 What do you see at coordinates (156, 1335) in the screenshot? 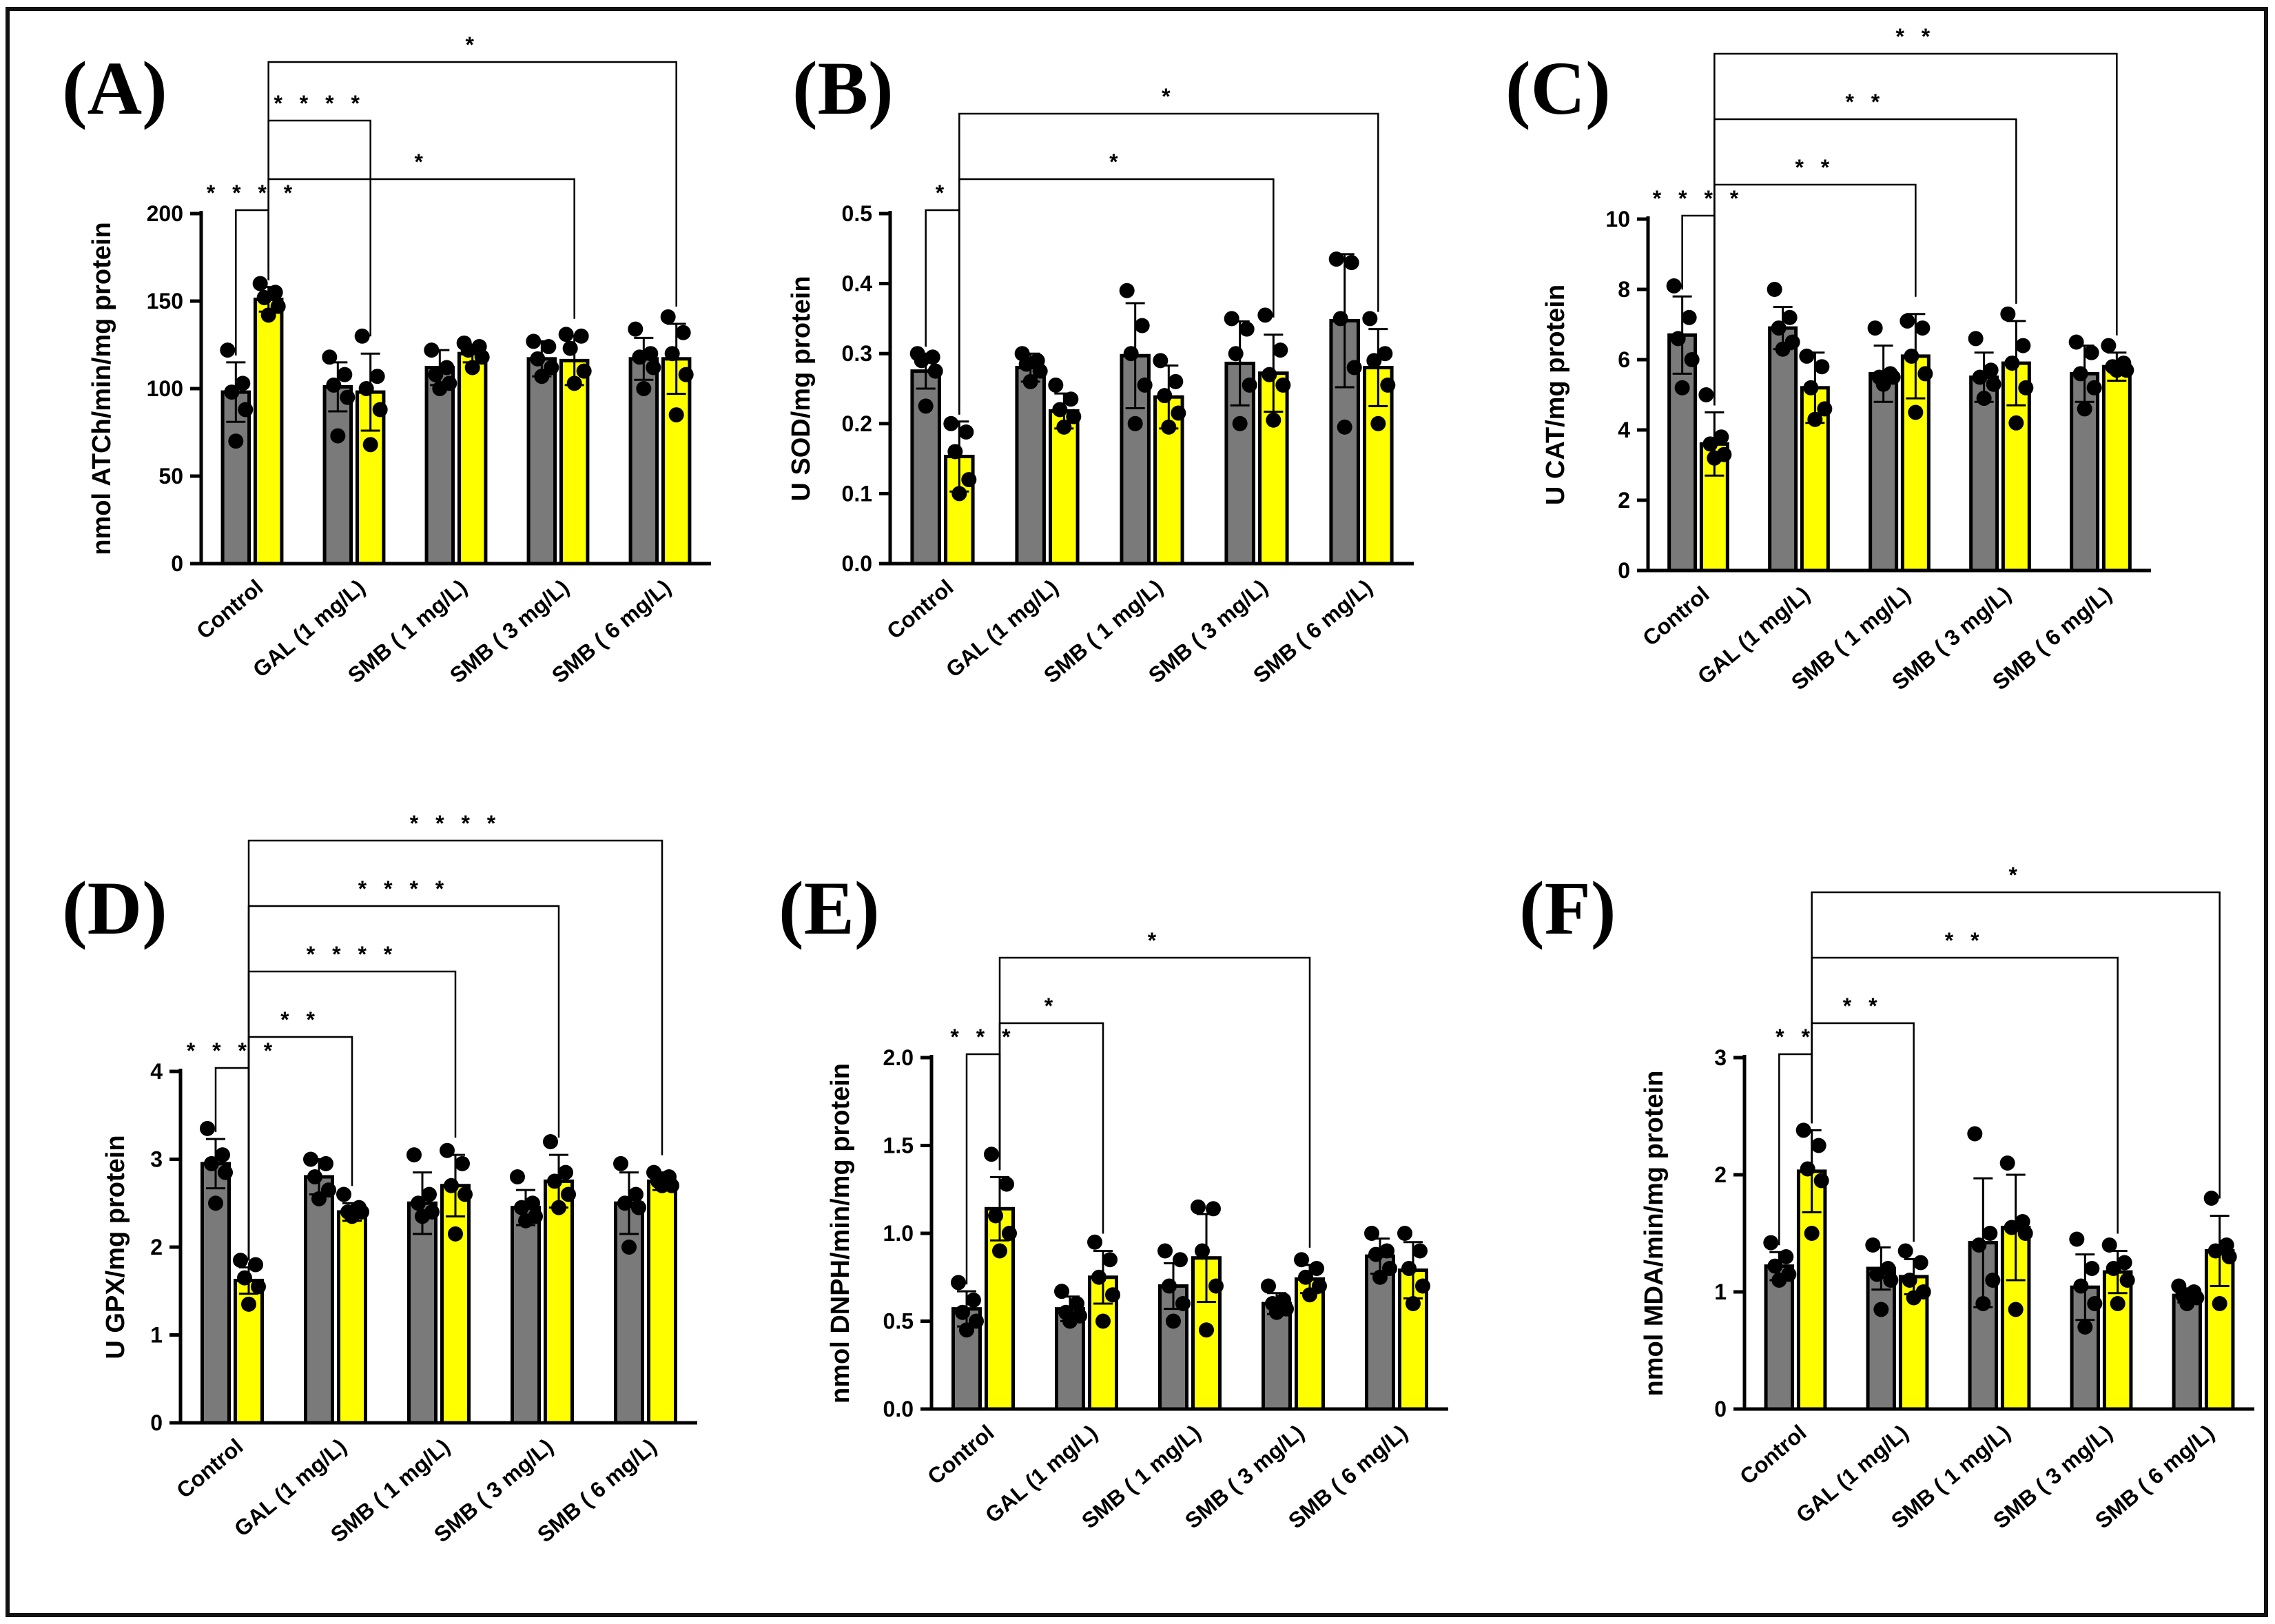
I see `y-tick-label: 1` at bounding box center [156, 1335].